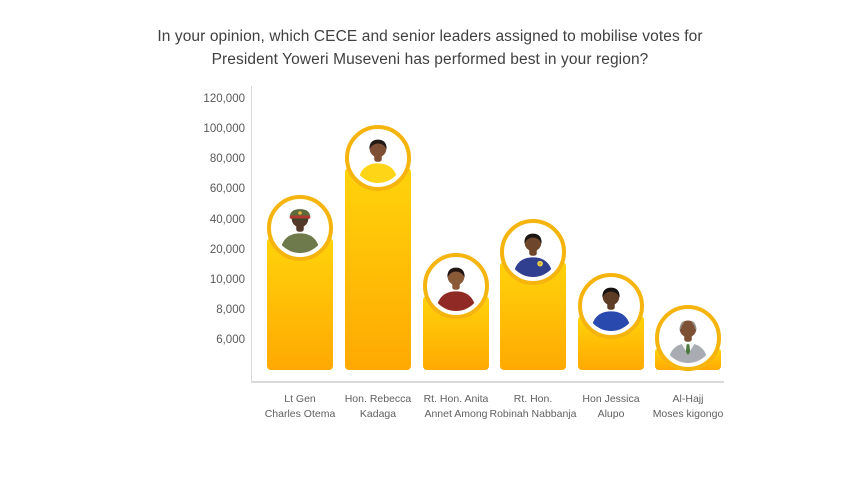 Image resolution: width=860 pixels, height=483 pixels. What do you see at coordinates (230, 340) in the screenshot?
I see `y-tick-label: 6,000` at bounding box center [230, 340].